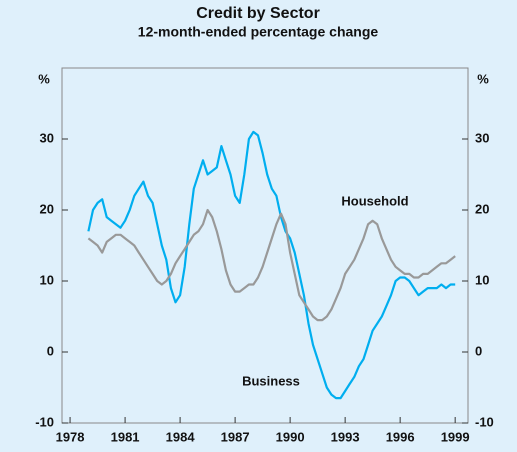 The height and width of the screenshot is (452, 517). I want to click on chart-title: Credit by Sector, so click(258, 13).